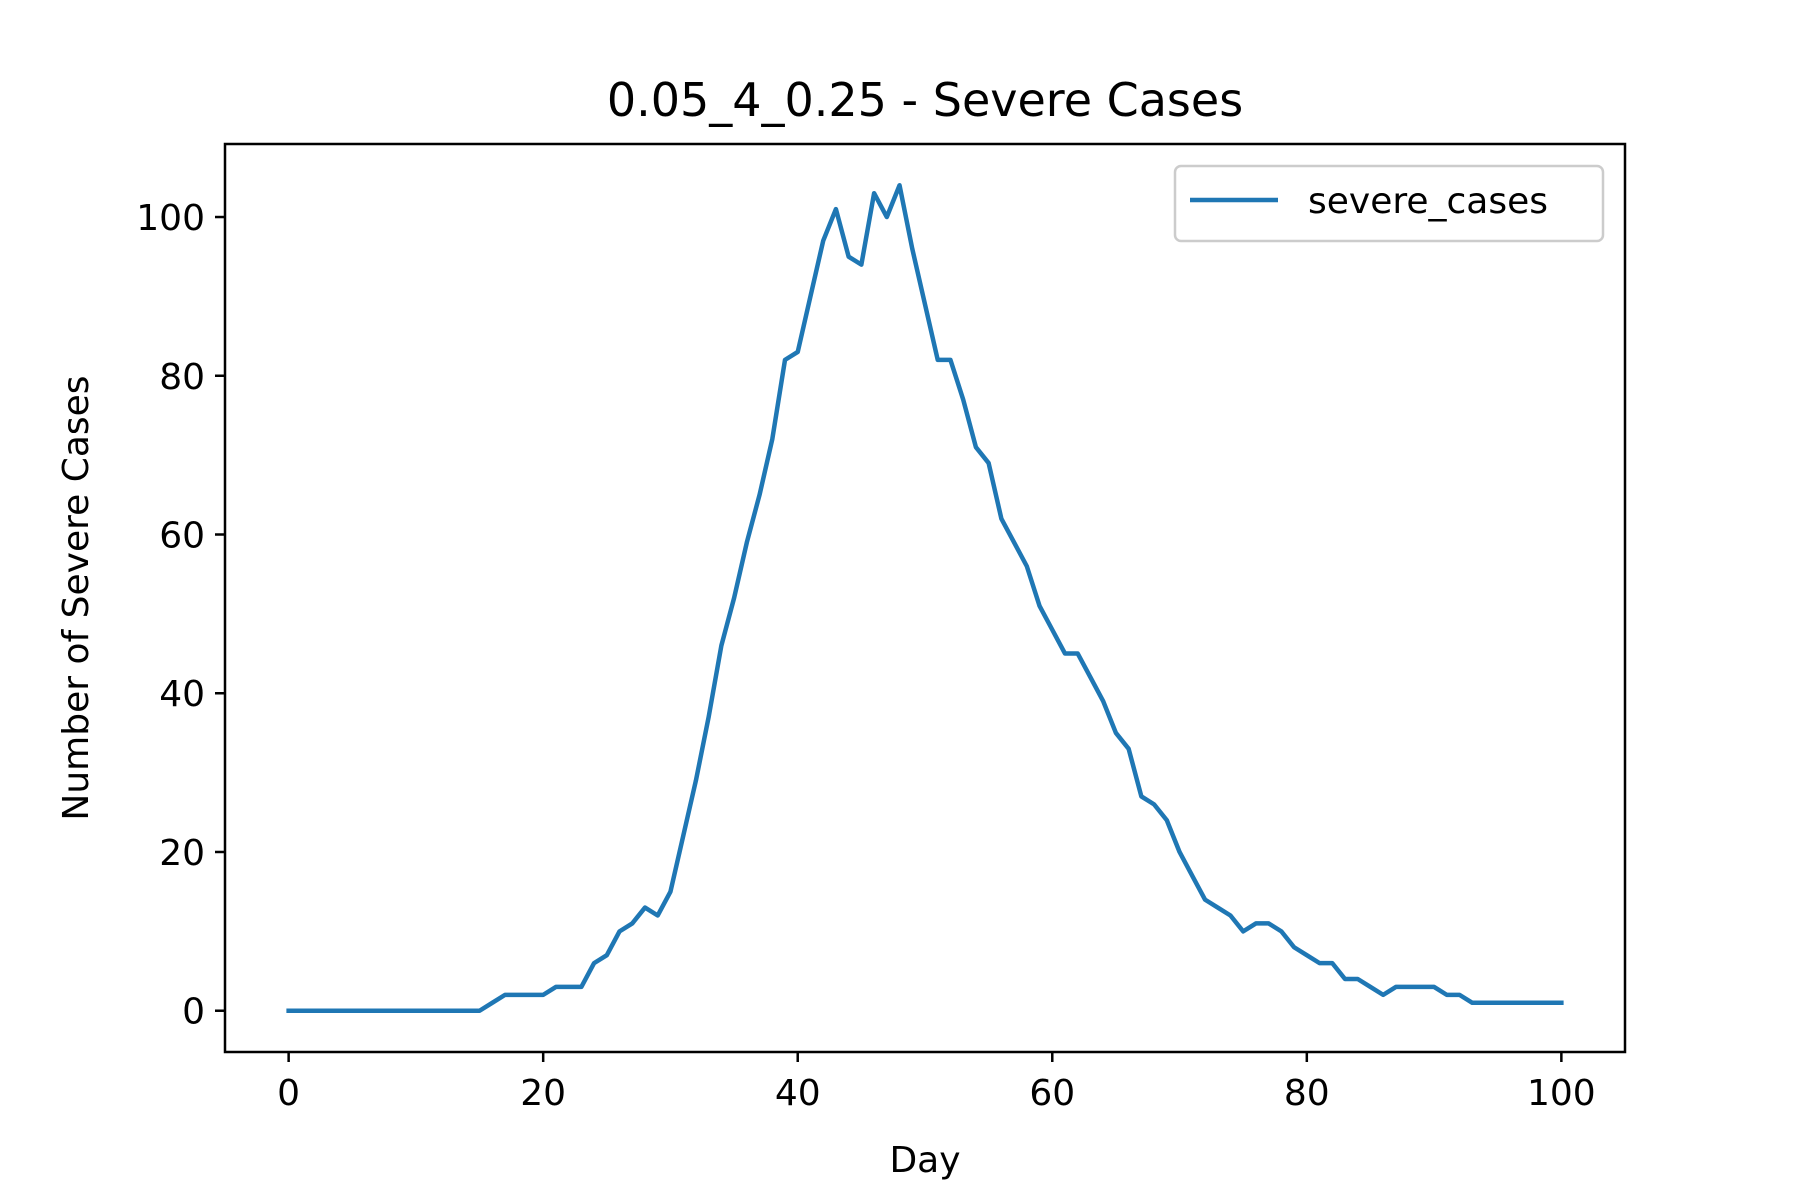  I want to click on legend: severe_cases, so click(1389, 203).